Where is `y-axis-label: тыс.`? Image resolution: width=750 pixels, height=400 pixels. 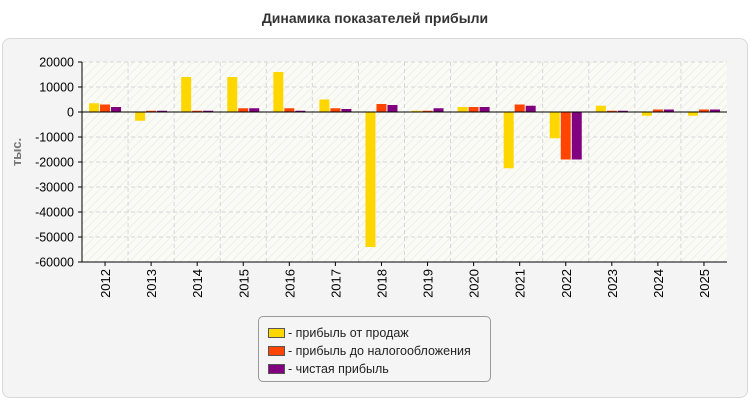
y-axis-label: тыс. is located at coordinates (16, 152).